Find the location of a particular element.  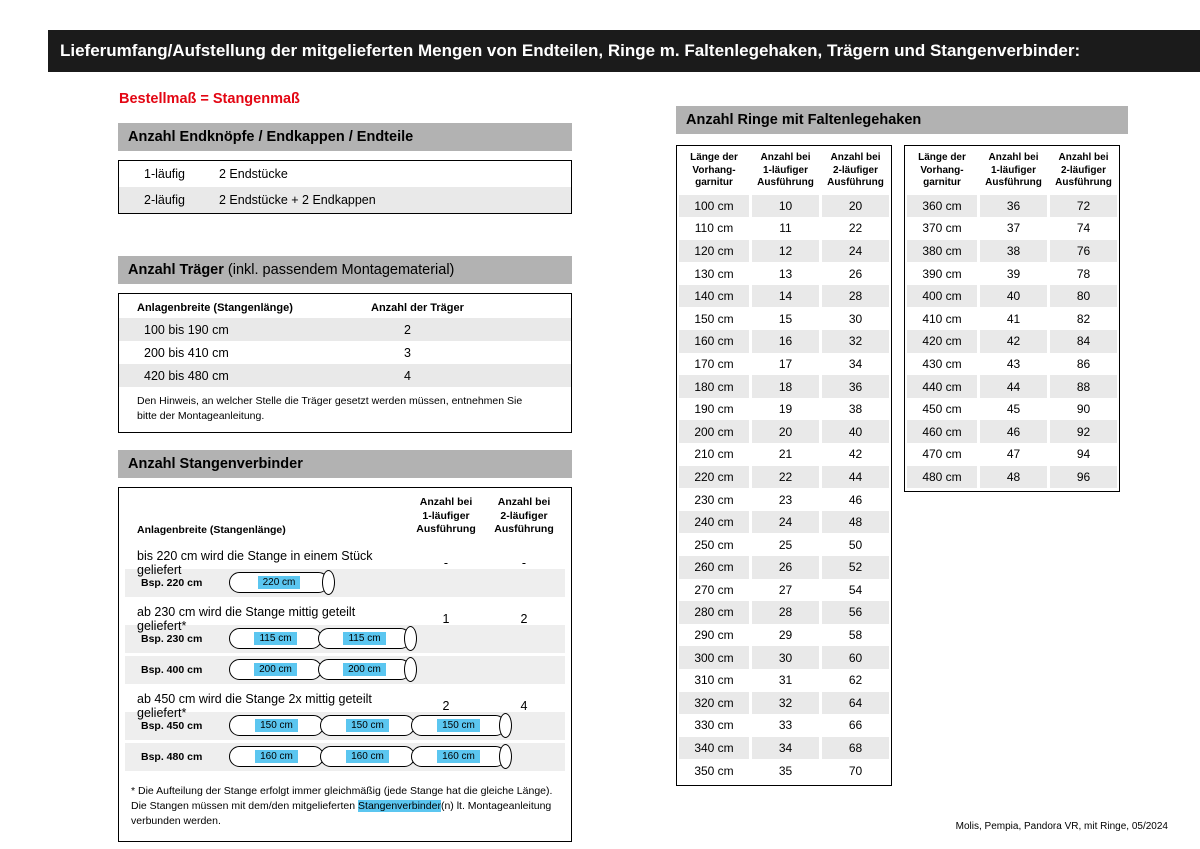

ring-cell-length: 180 cm is located at coordinates (714, 386).